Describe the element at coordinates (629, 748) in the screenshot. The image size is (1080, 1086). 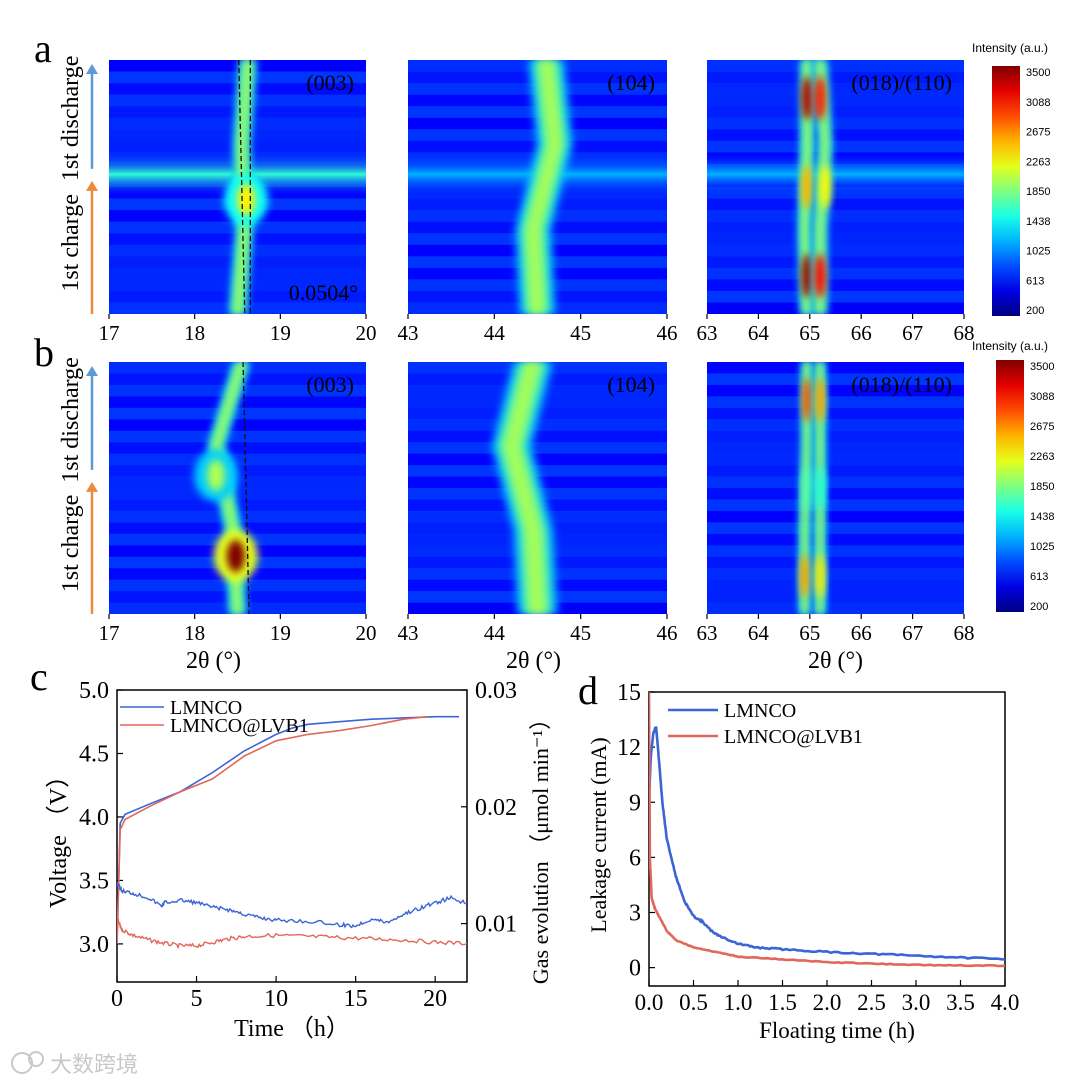
I see `y-tick-label: 12` at that location.